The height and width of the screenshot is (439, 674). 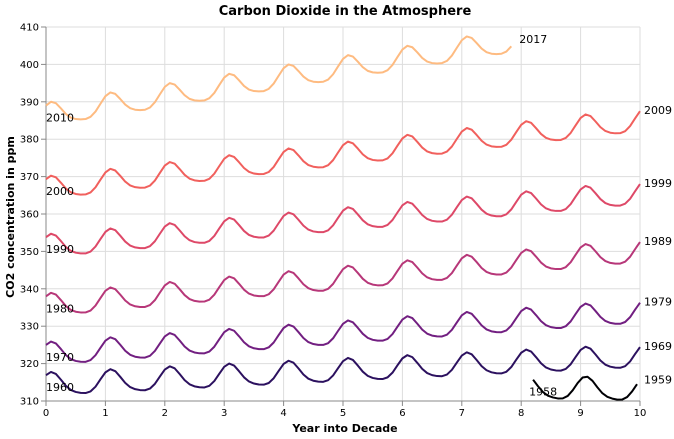 I want to click on x-tick-label: 2, so click(x=165, y=413).